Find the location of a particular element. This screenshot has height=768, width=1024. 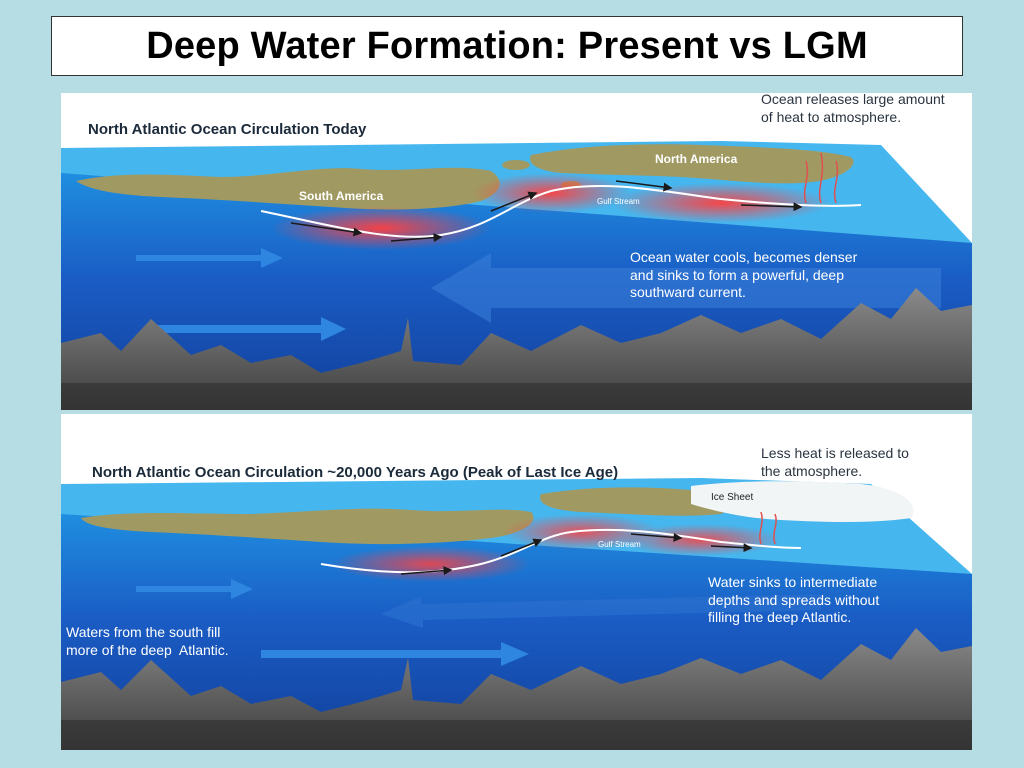

south-america-label: South America is located at coordinates (341, 196).